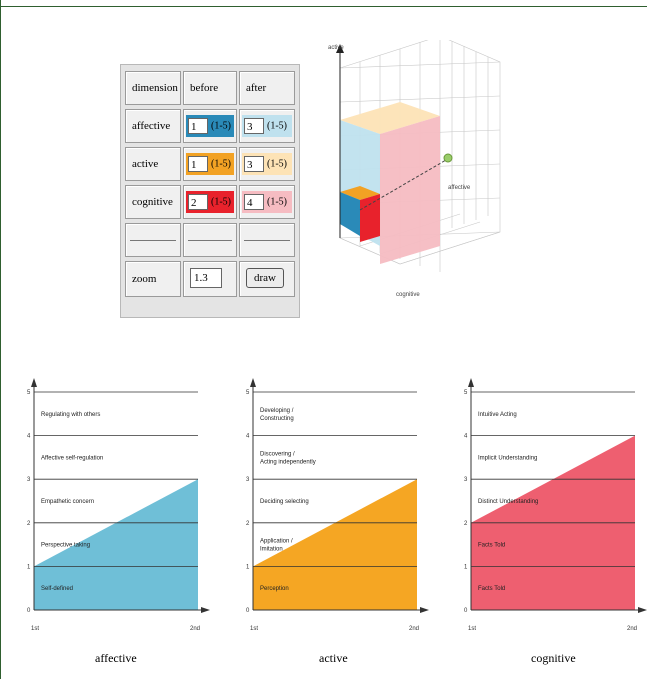 This screenshot has height=679, width=647. Describe the element at coordinates (497, 415) in the screenshot. I see `level-label: Intuitive Acting` at that location.